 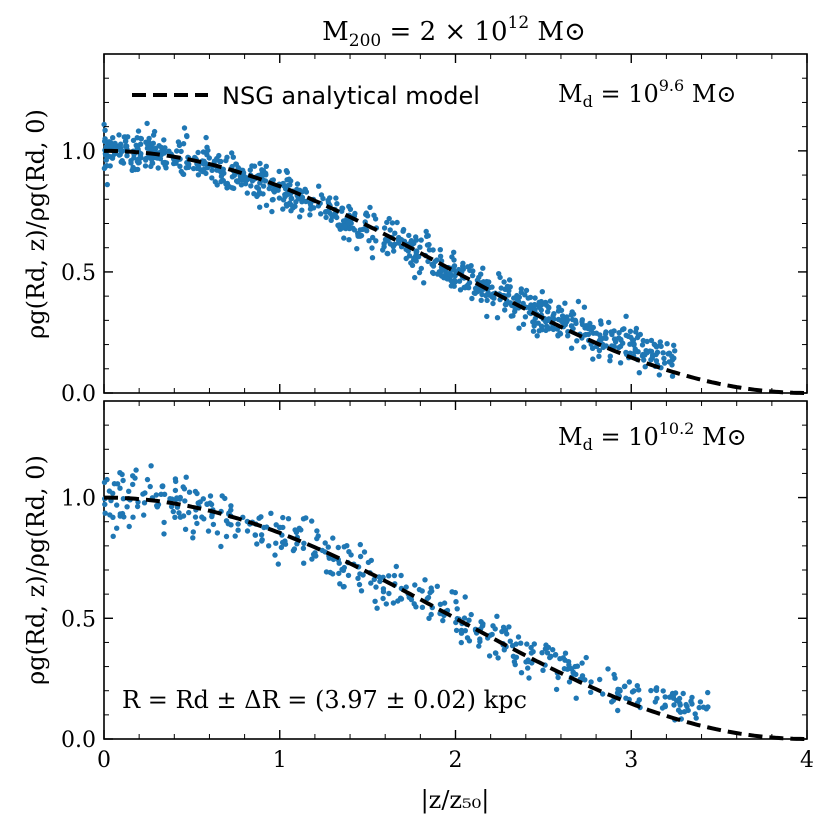 What do you see at coordinates (324, 700) in the screenshot?
I see `radius-annotation: R = Rd ± ΔR = (3.97 ± 0.02) kpc` at bounding box center [324, 700].